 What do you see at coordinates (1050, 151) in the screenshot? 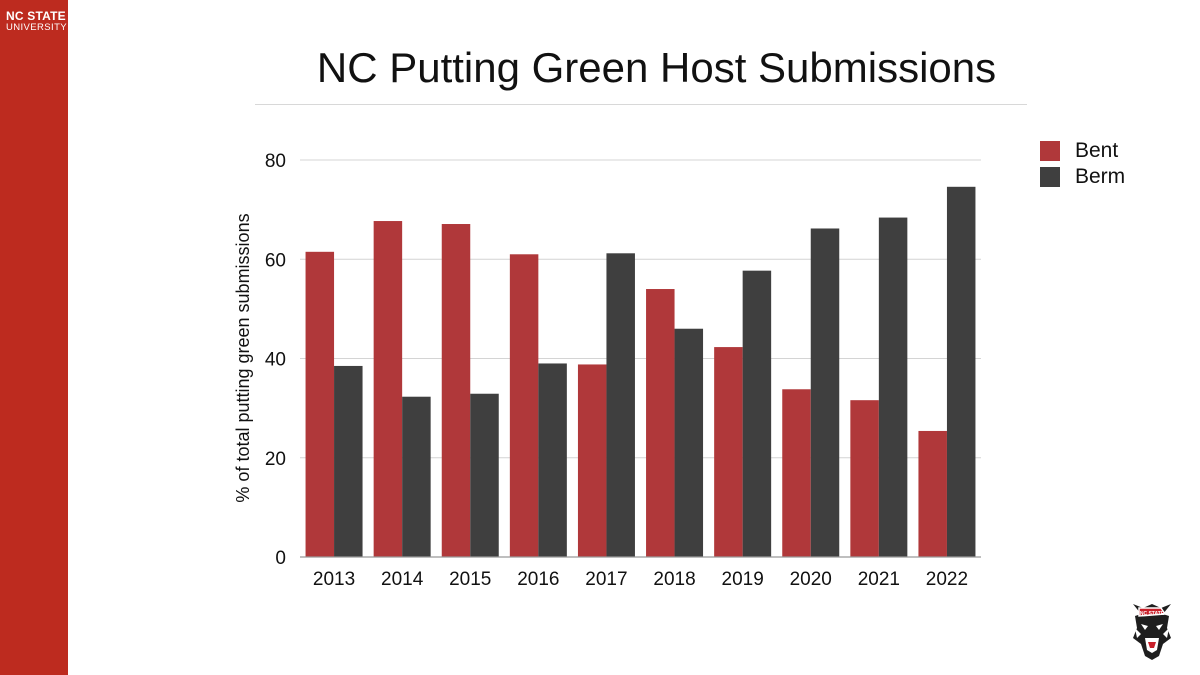
I see `legend-swatch-bent` at bounding box center [1050, 151].